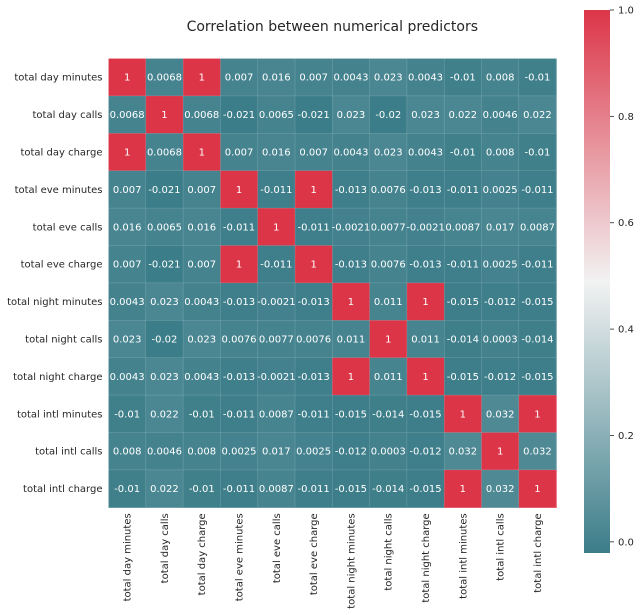 The height and width of the screenshot is (615, 641). Describe the element at coordinates (626, 330) in the screenshot. I see `colorbar-tick-label: 0.4` at that location.